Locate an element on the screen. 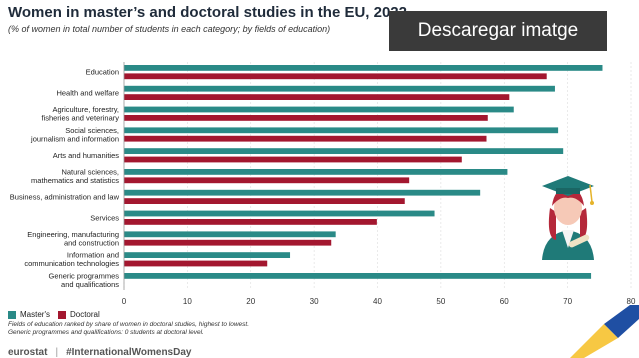 Image resolution: width=639 pixels, height=358 pixels. category-label: Generic programmes and qualifications is located at coordinates (84, 280).